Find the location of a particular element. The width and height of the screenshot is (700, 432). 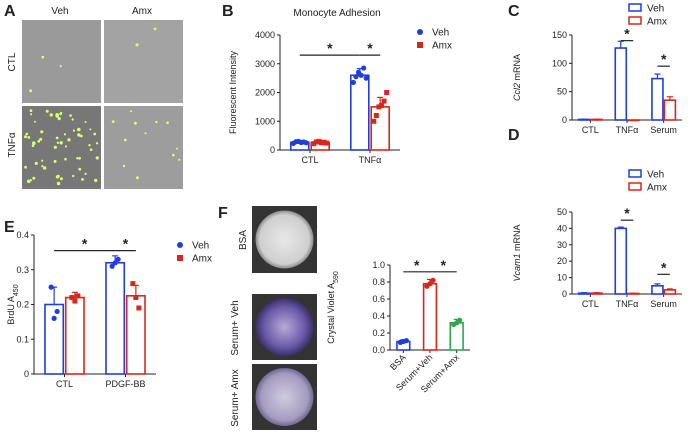

panel-e-label: E is located at coordinates (9, 227).